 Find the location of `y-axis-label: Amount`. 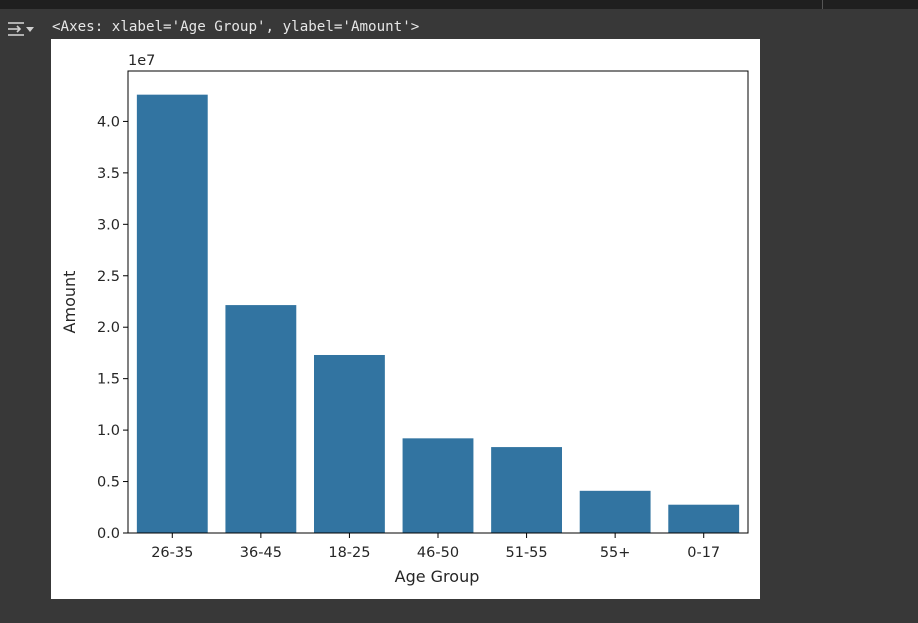

y-axis-label: Amount is located at coordinates (69, 302).